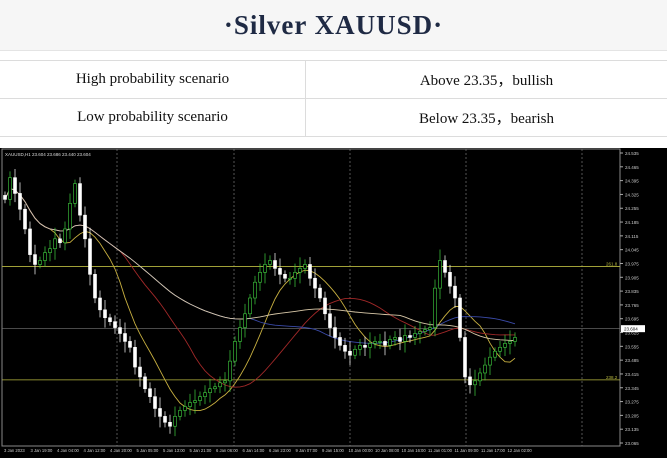  Describe the element at coordinates (227, 450) in the screenshot. I see `x-tick-label: 6 Jan 06:00` at that location.